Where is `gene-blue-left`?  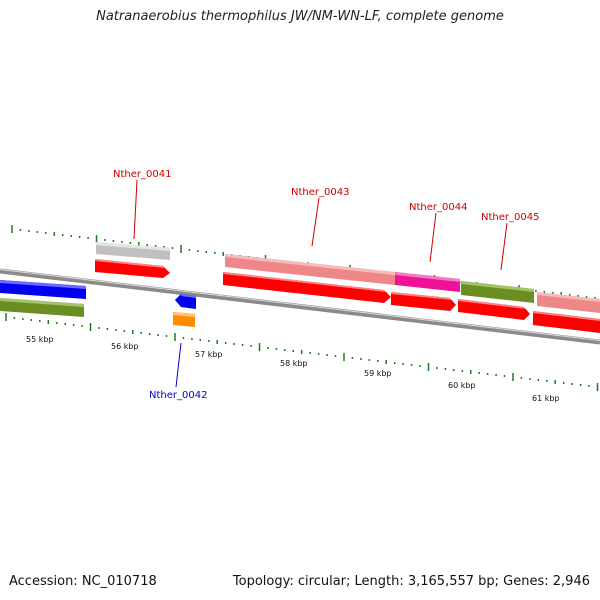 gene-blue-left is located at coordinates (43, 289).